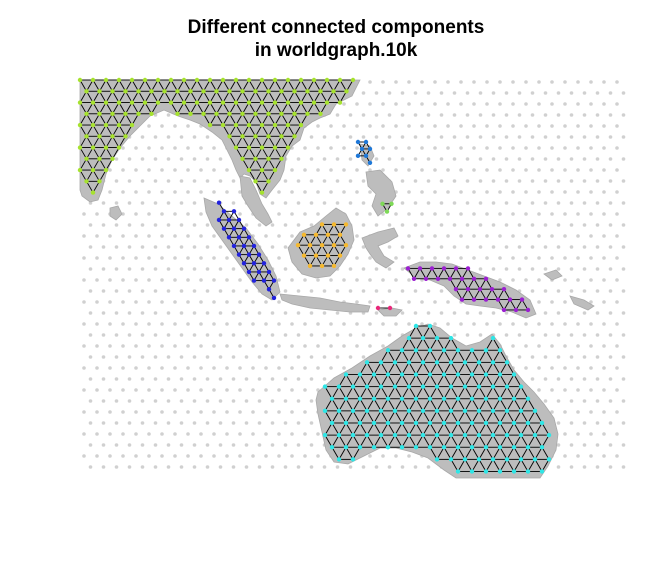 The height and width of the screenshot is (576, 672). I want to click on new-guinea-node, so click(510, 299).